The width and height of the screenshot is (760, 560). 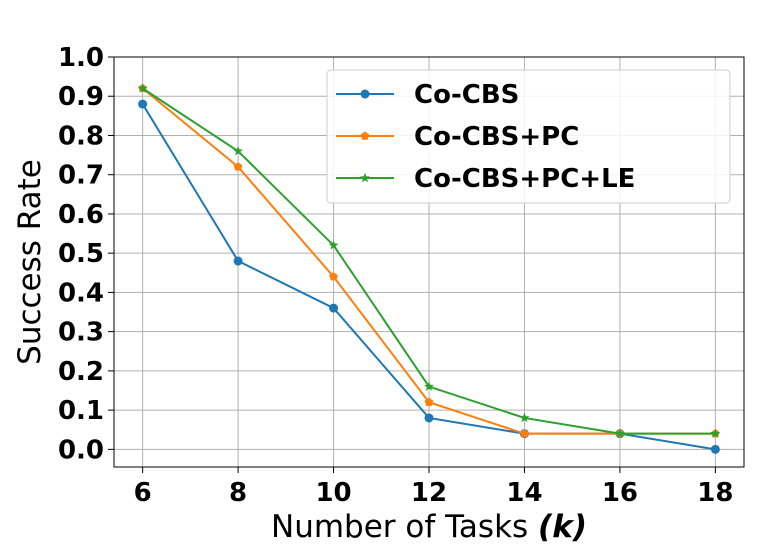 I want to click on x-tick-label: 10, so click(x=333, y=493).